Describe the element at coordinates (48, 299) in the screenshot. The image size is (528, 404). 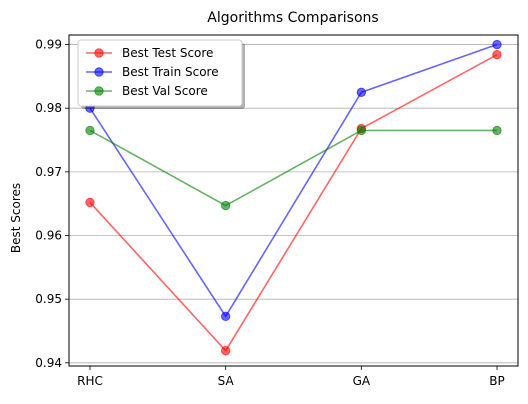
I see `y-tick-label: 0.95` at that location.